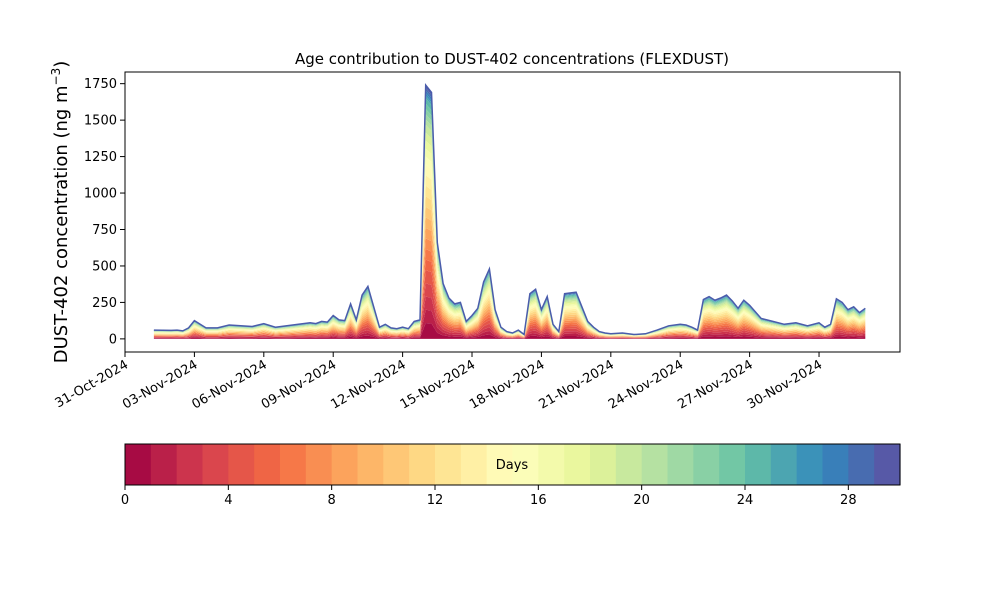 The height and width of the screenshot is (600, 1000). I want to click on y-axis-label-main: DUST-402 concentration (ng m, so click(61, 224).